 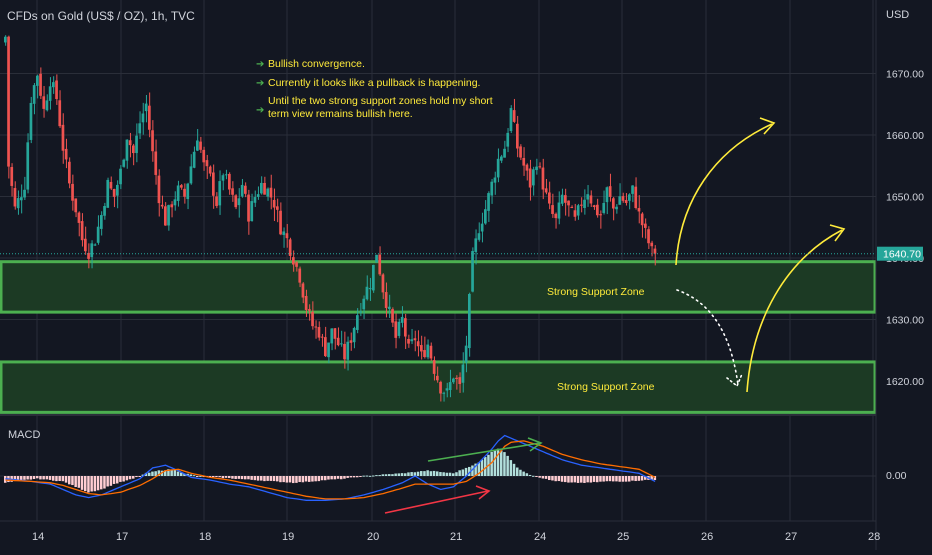 I want to click on macd-signal-line, so click(x=330, y=470).